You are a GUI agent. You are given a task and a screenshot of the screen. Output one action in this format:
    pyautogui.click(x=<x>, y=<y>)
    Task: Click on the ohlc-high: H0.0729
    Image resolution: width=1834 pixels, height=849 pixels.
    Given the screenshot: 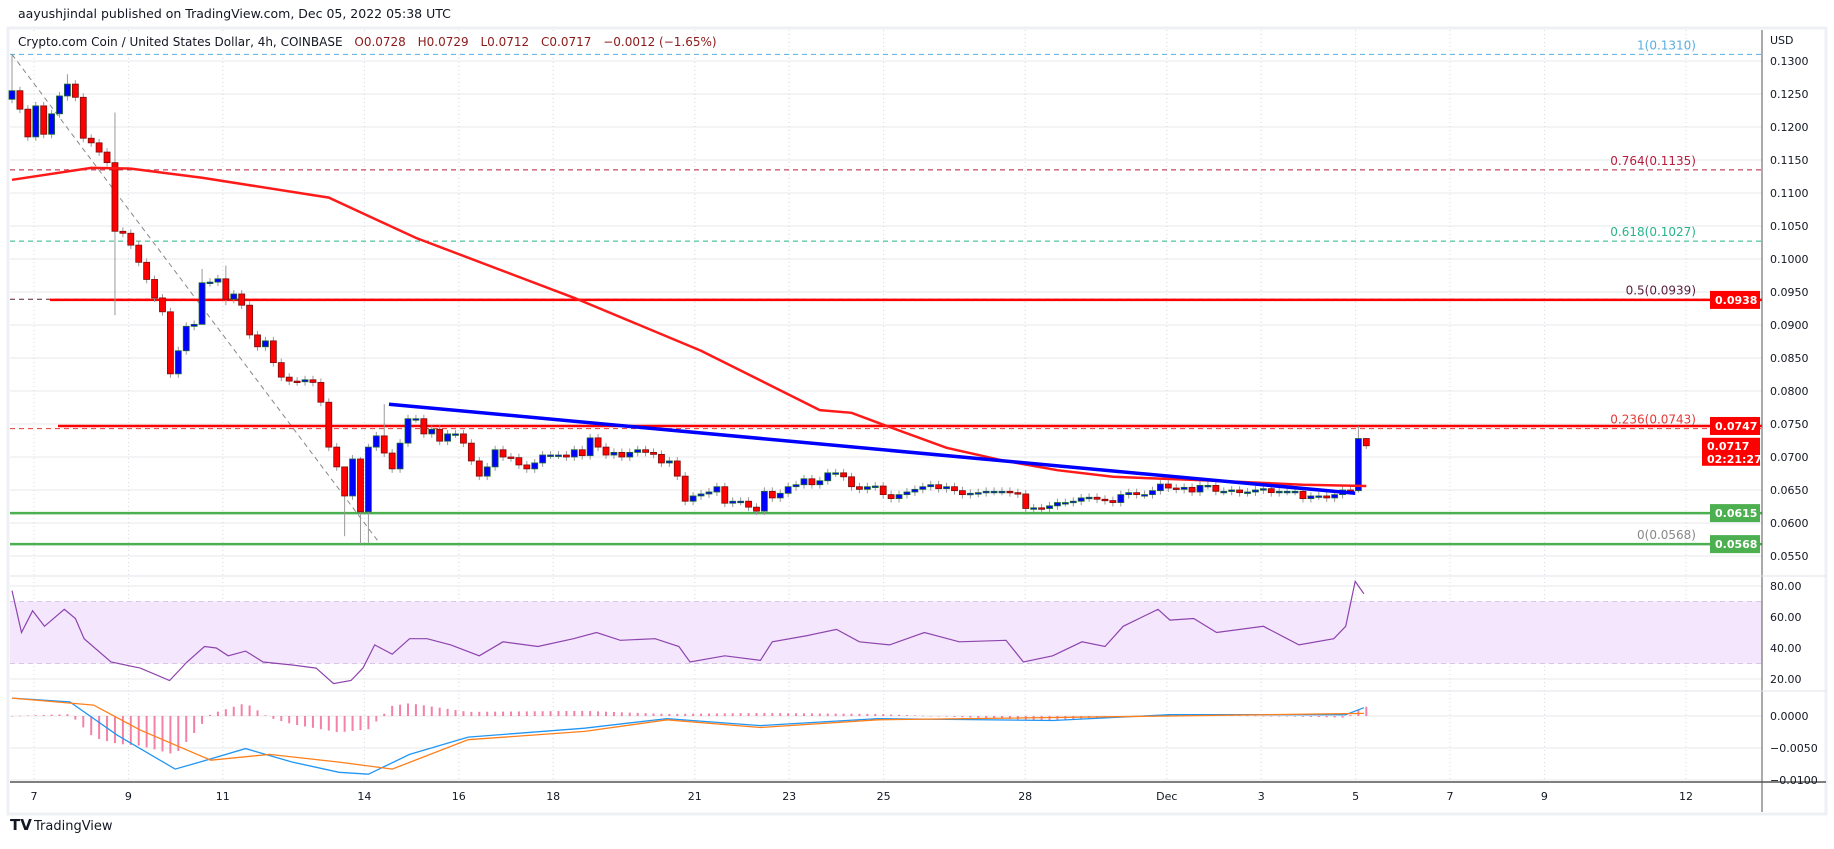 What is the action you would take?
    pyautogui.click(x=443, y=42)
    